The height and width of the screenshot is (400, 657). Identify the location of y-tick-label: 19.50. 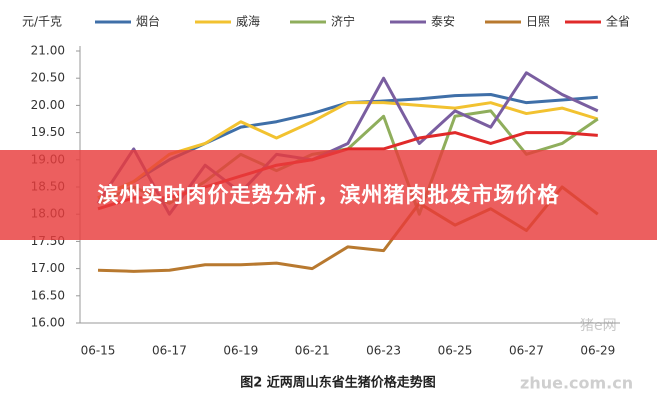
(48, 132).